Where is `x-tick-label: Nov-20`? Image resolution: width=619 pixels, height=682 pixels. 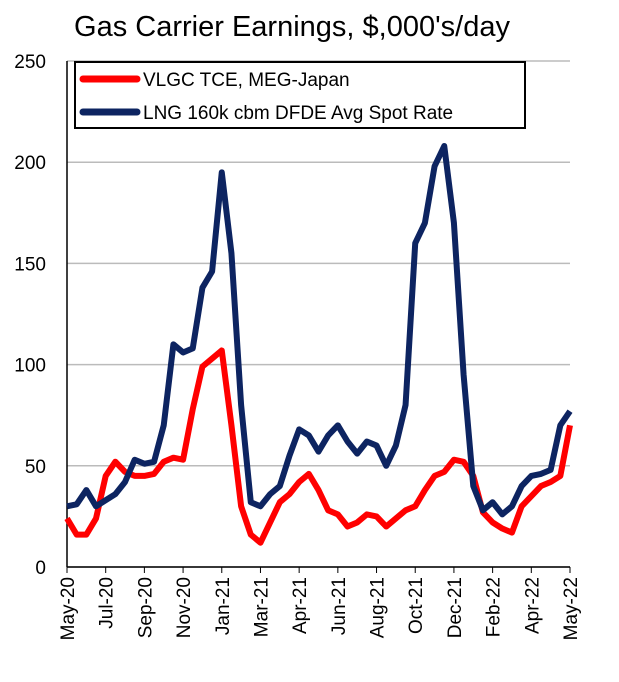
x-tick-label: Nov-20 is located at coordinates (184, 607).